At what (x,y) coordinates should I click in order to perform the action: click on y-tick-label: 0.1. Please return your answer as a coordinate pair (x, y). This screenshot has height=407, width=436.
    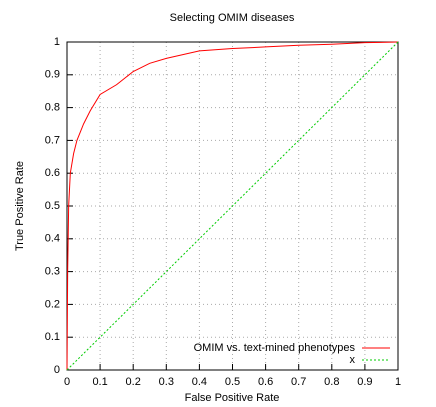
    Looking at the image, I should click on (52, 337).